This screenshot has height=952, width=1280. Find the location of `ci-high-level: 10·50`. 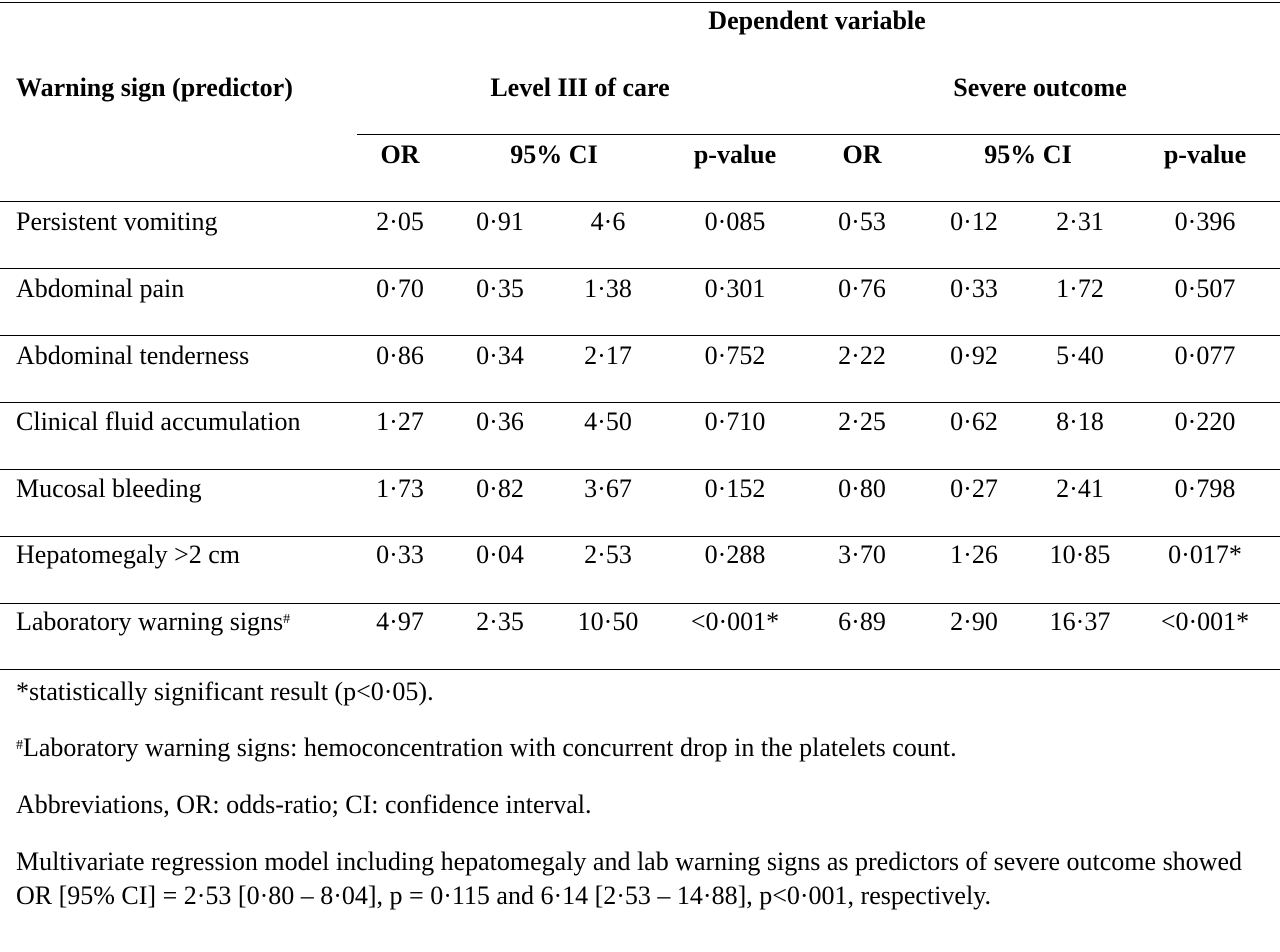

ci-high-level: 10·50 is located at coordinates (608, 621).